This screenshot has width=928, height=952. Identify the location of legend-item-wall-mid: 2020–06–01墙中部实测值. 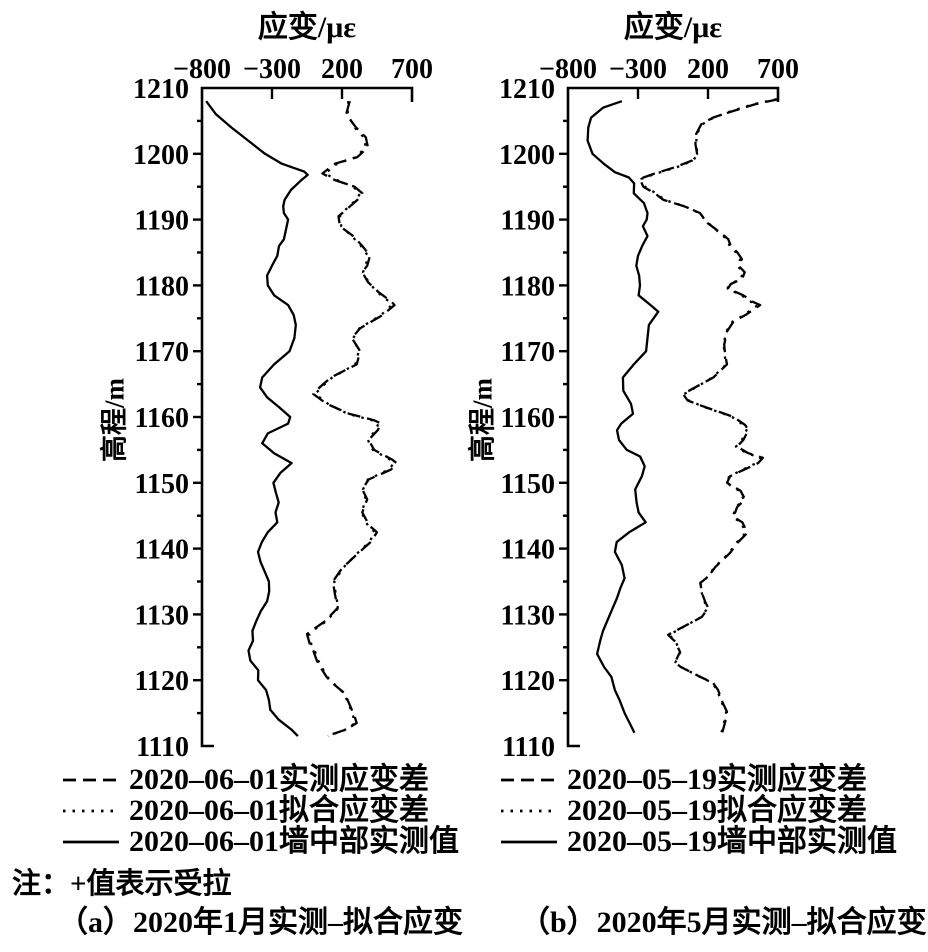
(260, 841).